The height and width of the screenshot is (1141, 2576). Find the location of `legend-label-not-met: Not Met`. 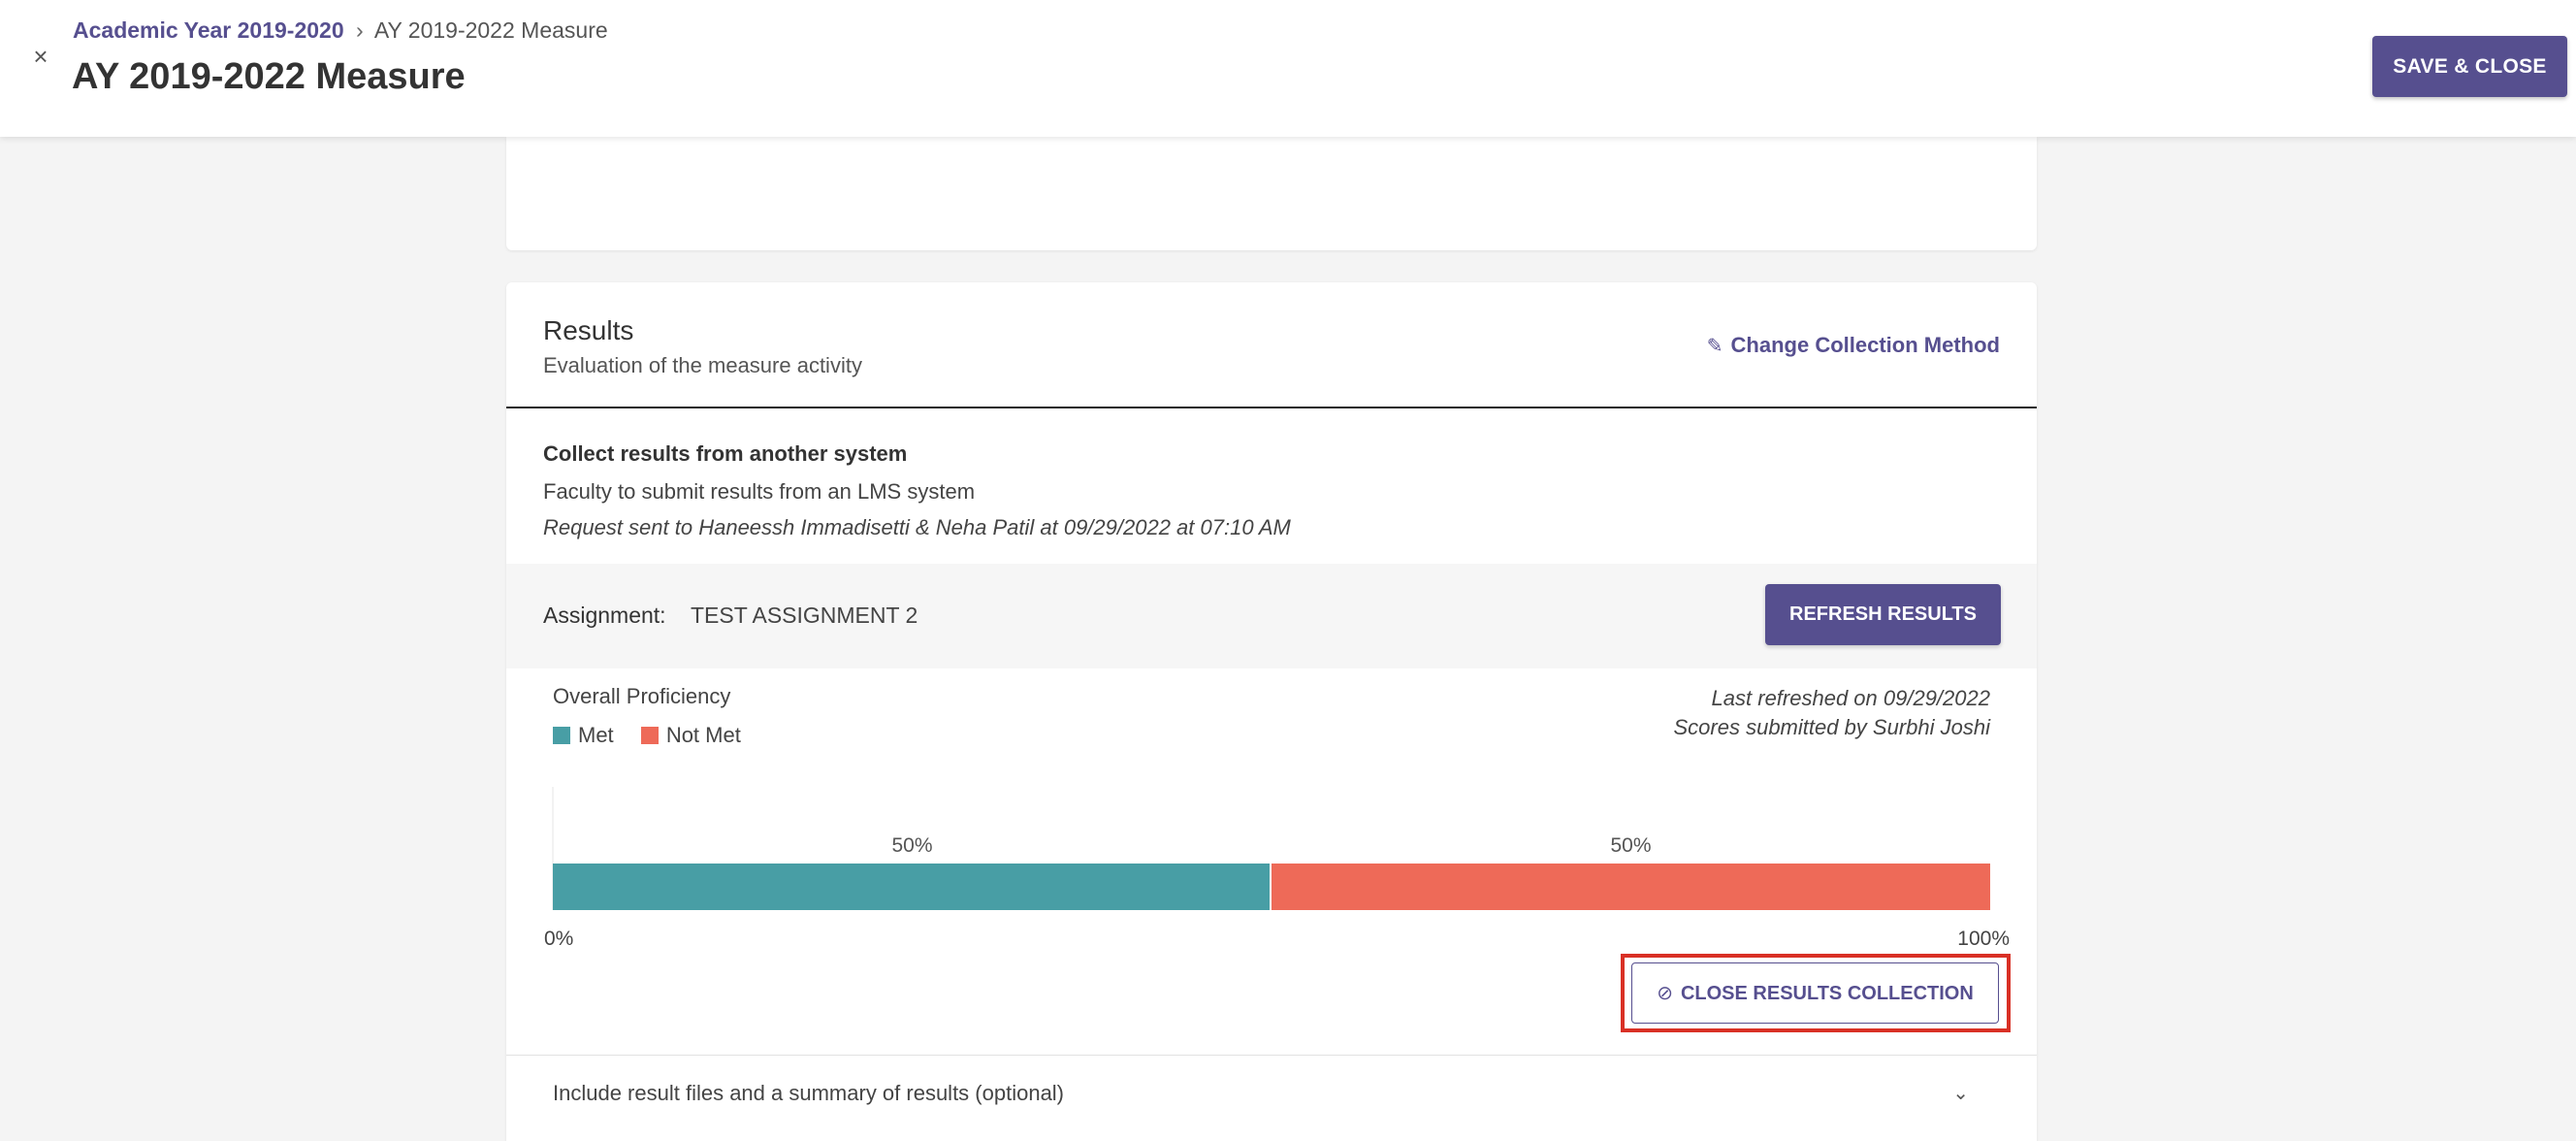

legend-label-not-met: Not Met is located at coordinates (703, 735).